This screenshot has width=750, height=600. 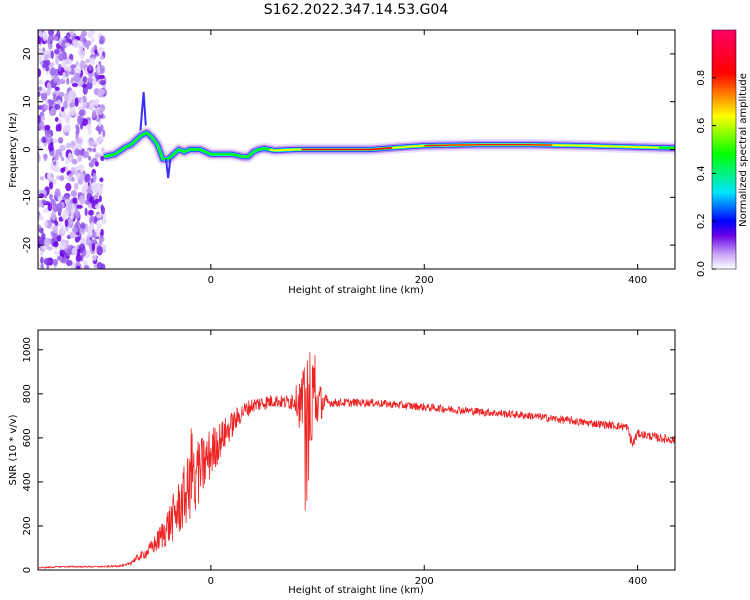 I want to click on snr-y-label: SNR (10 * v/v), so click(x=13, y=449).